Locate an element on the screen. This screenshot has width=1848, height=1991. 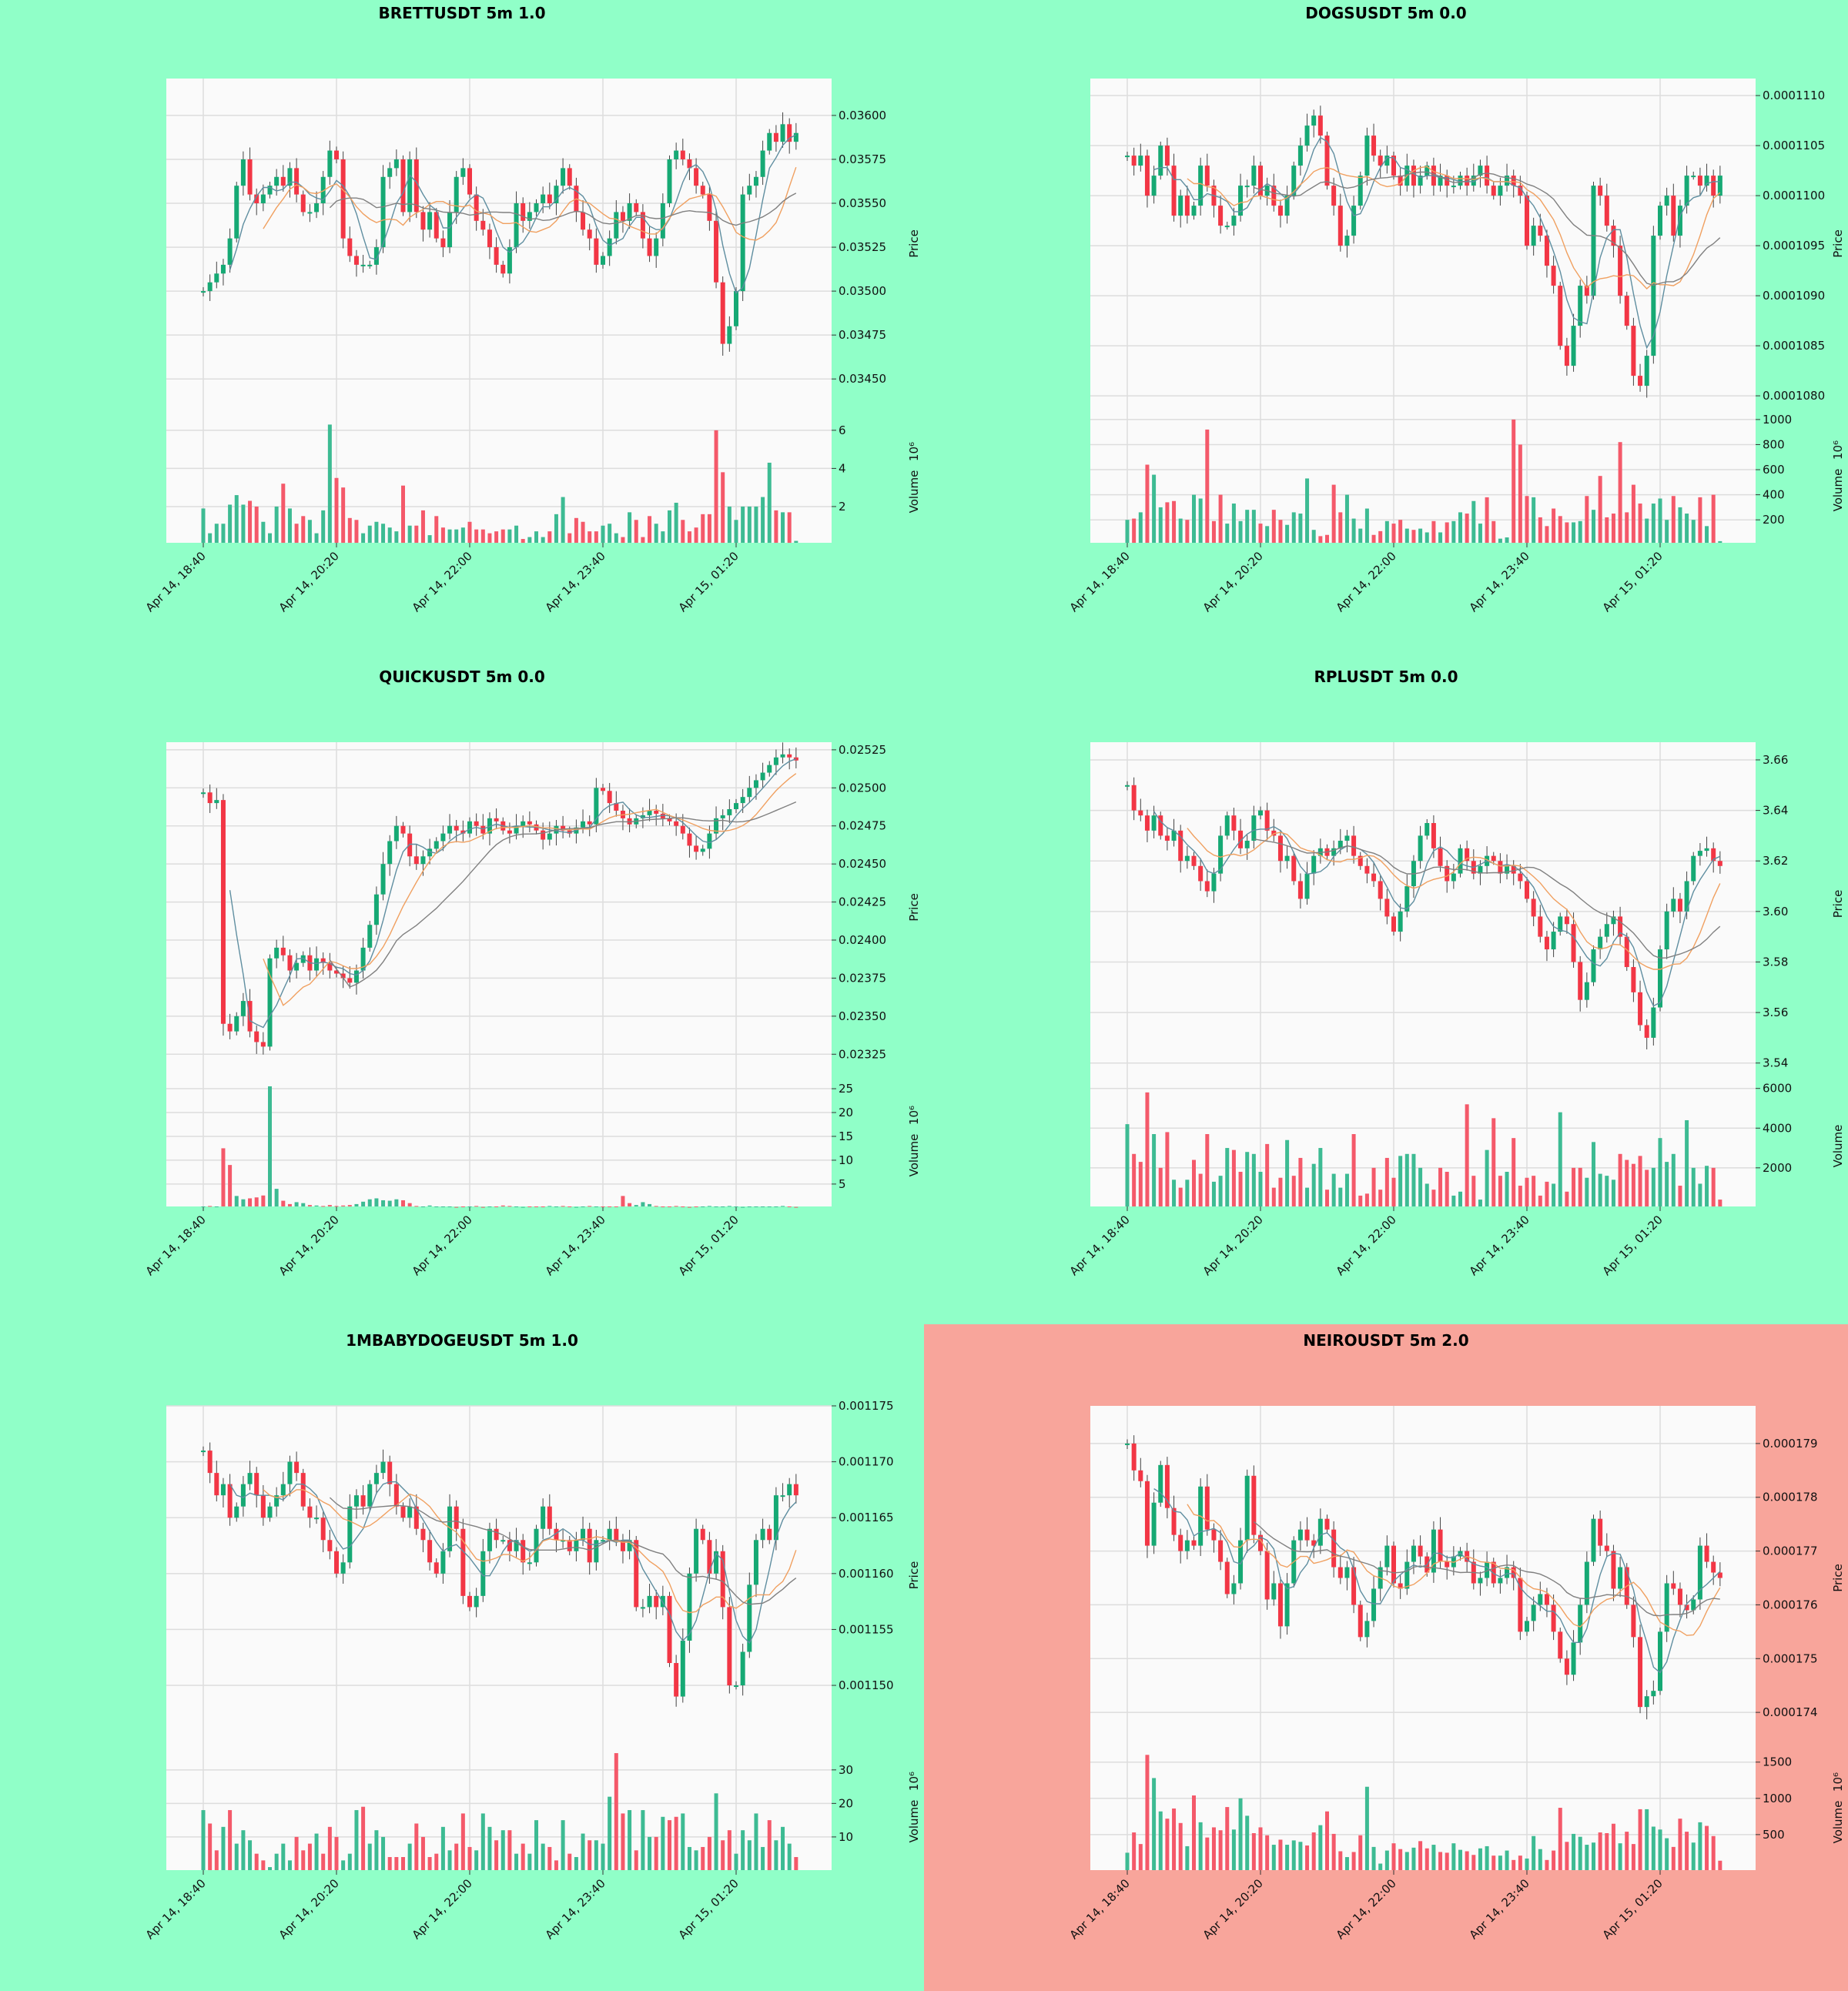
price-tick-label: 0.02425 is located at coordinates (862, 902).